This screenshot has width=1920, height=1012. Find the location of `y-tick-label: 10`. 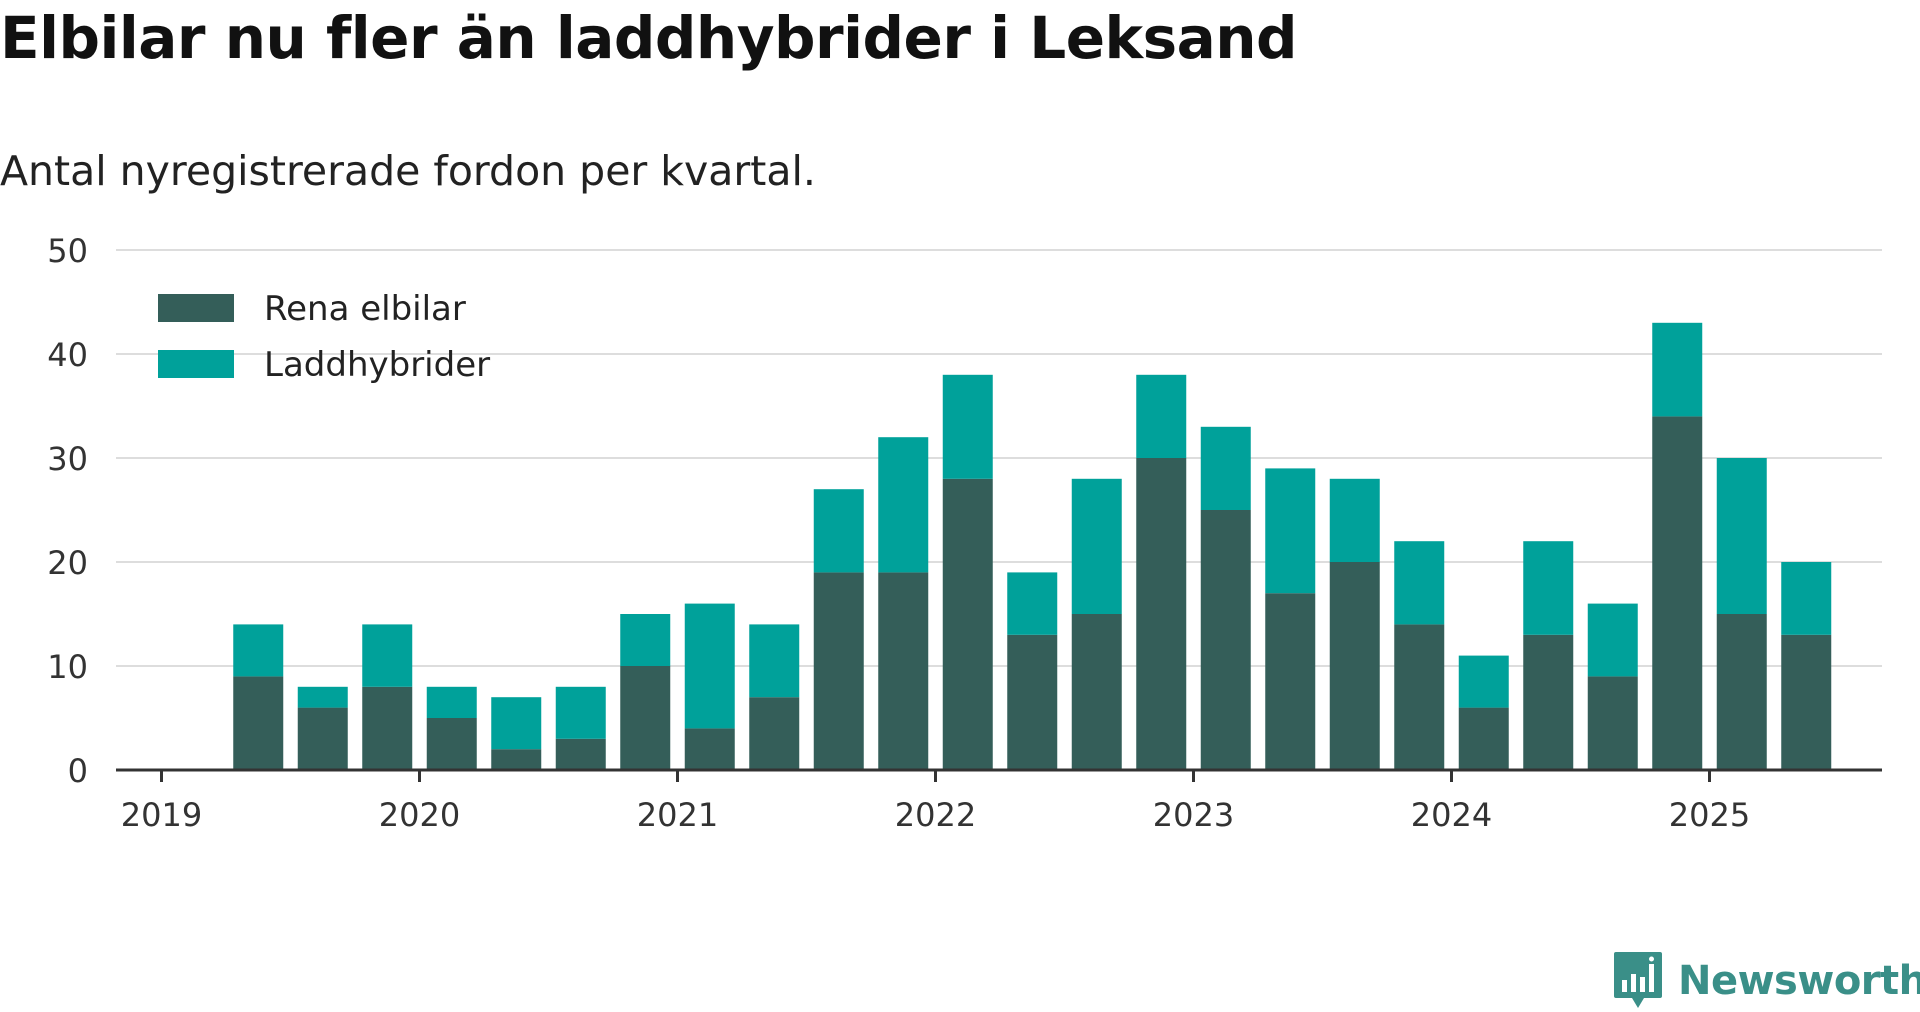

y-tick-label: 10 is located at coordinates (67, 667).